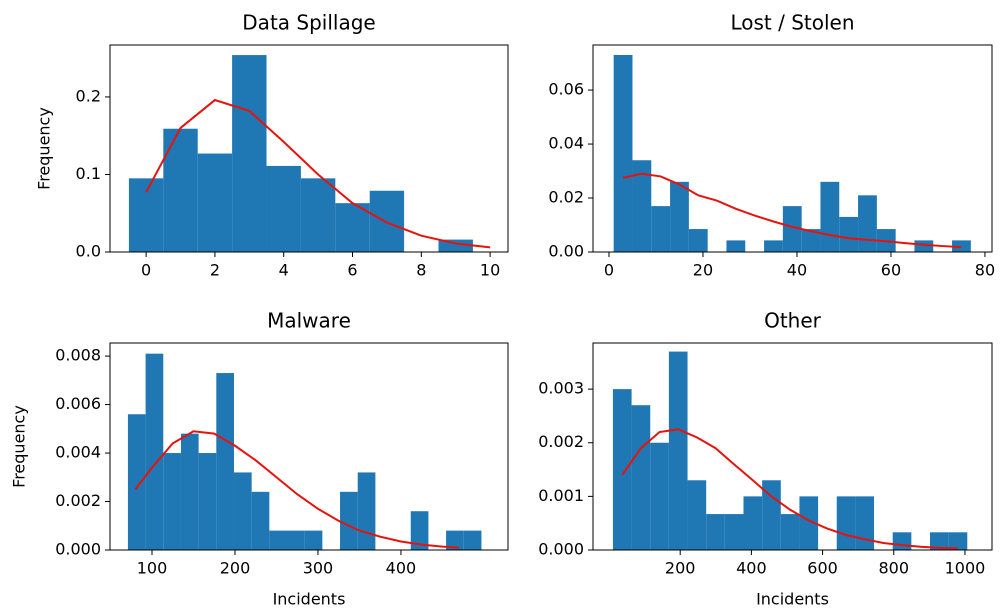  What do you see at coordinates (965, 568) in the screenshot?
I see `x-tick-label: 1000` at bounding box center [965, 568].